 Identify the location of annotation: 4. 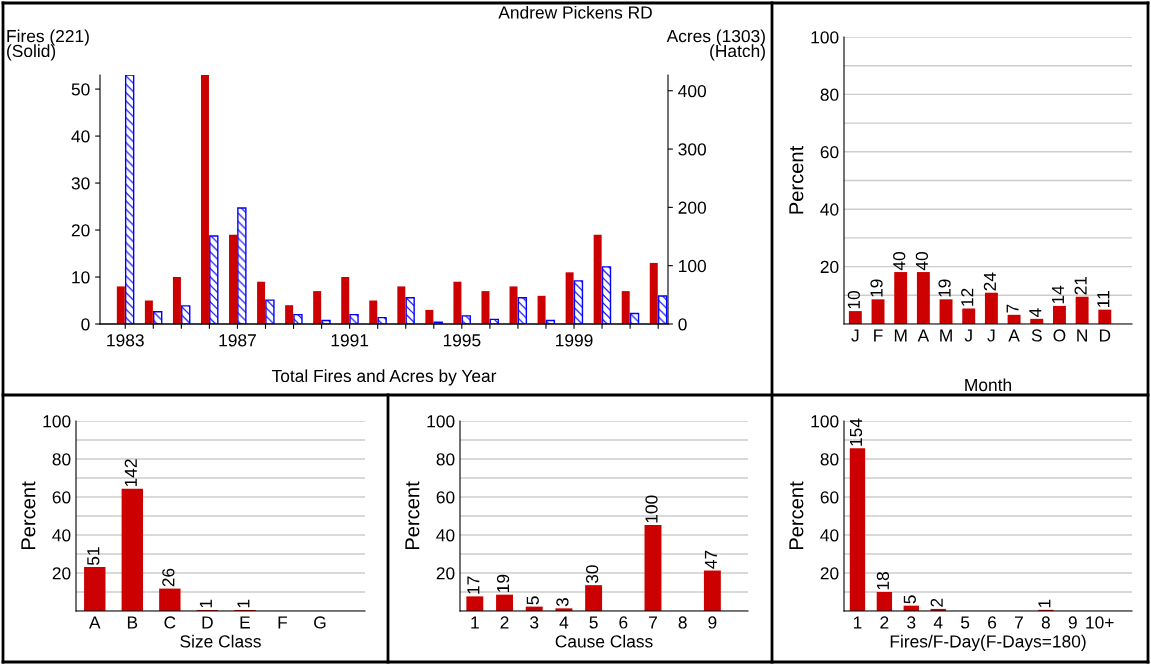
(1035, 313).